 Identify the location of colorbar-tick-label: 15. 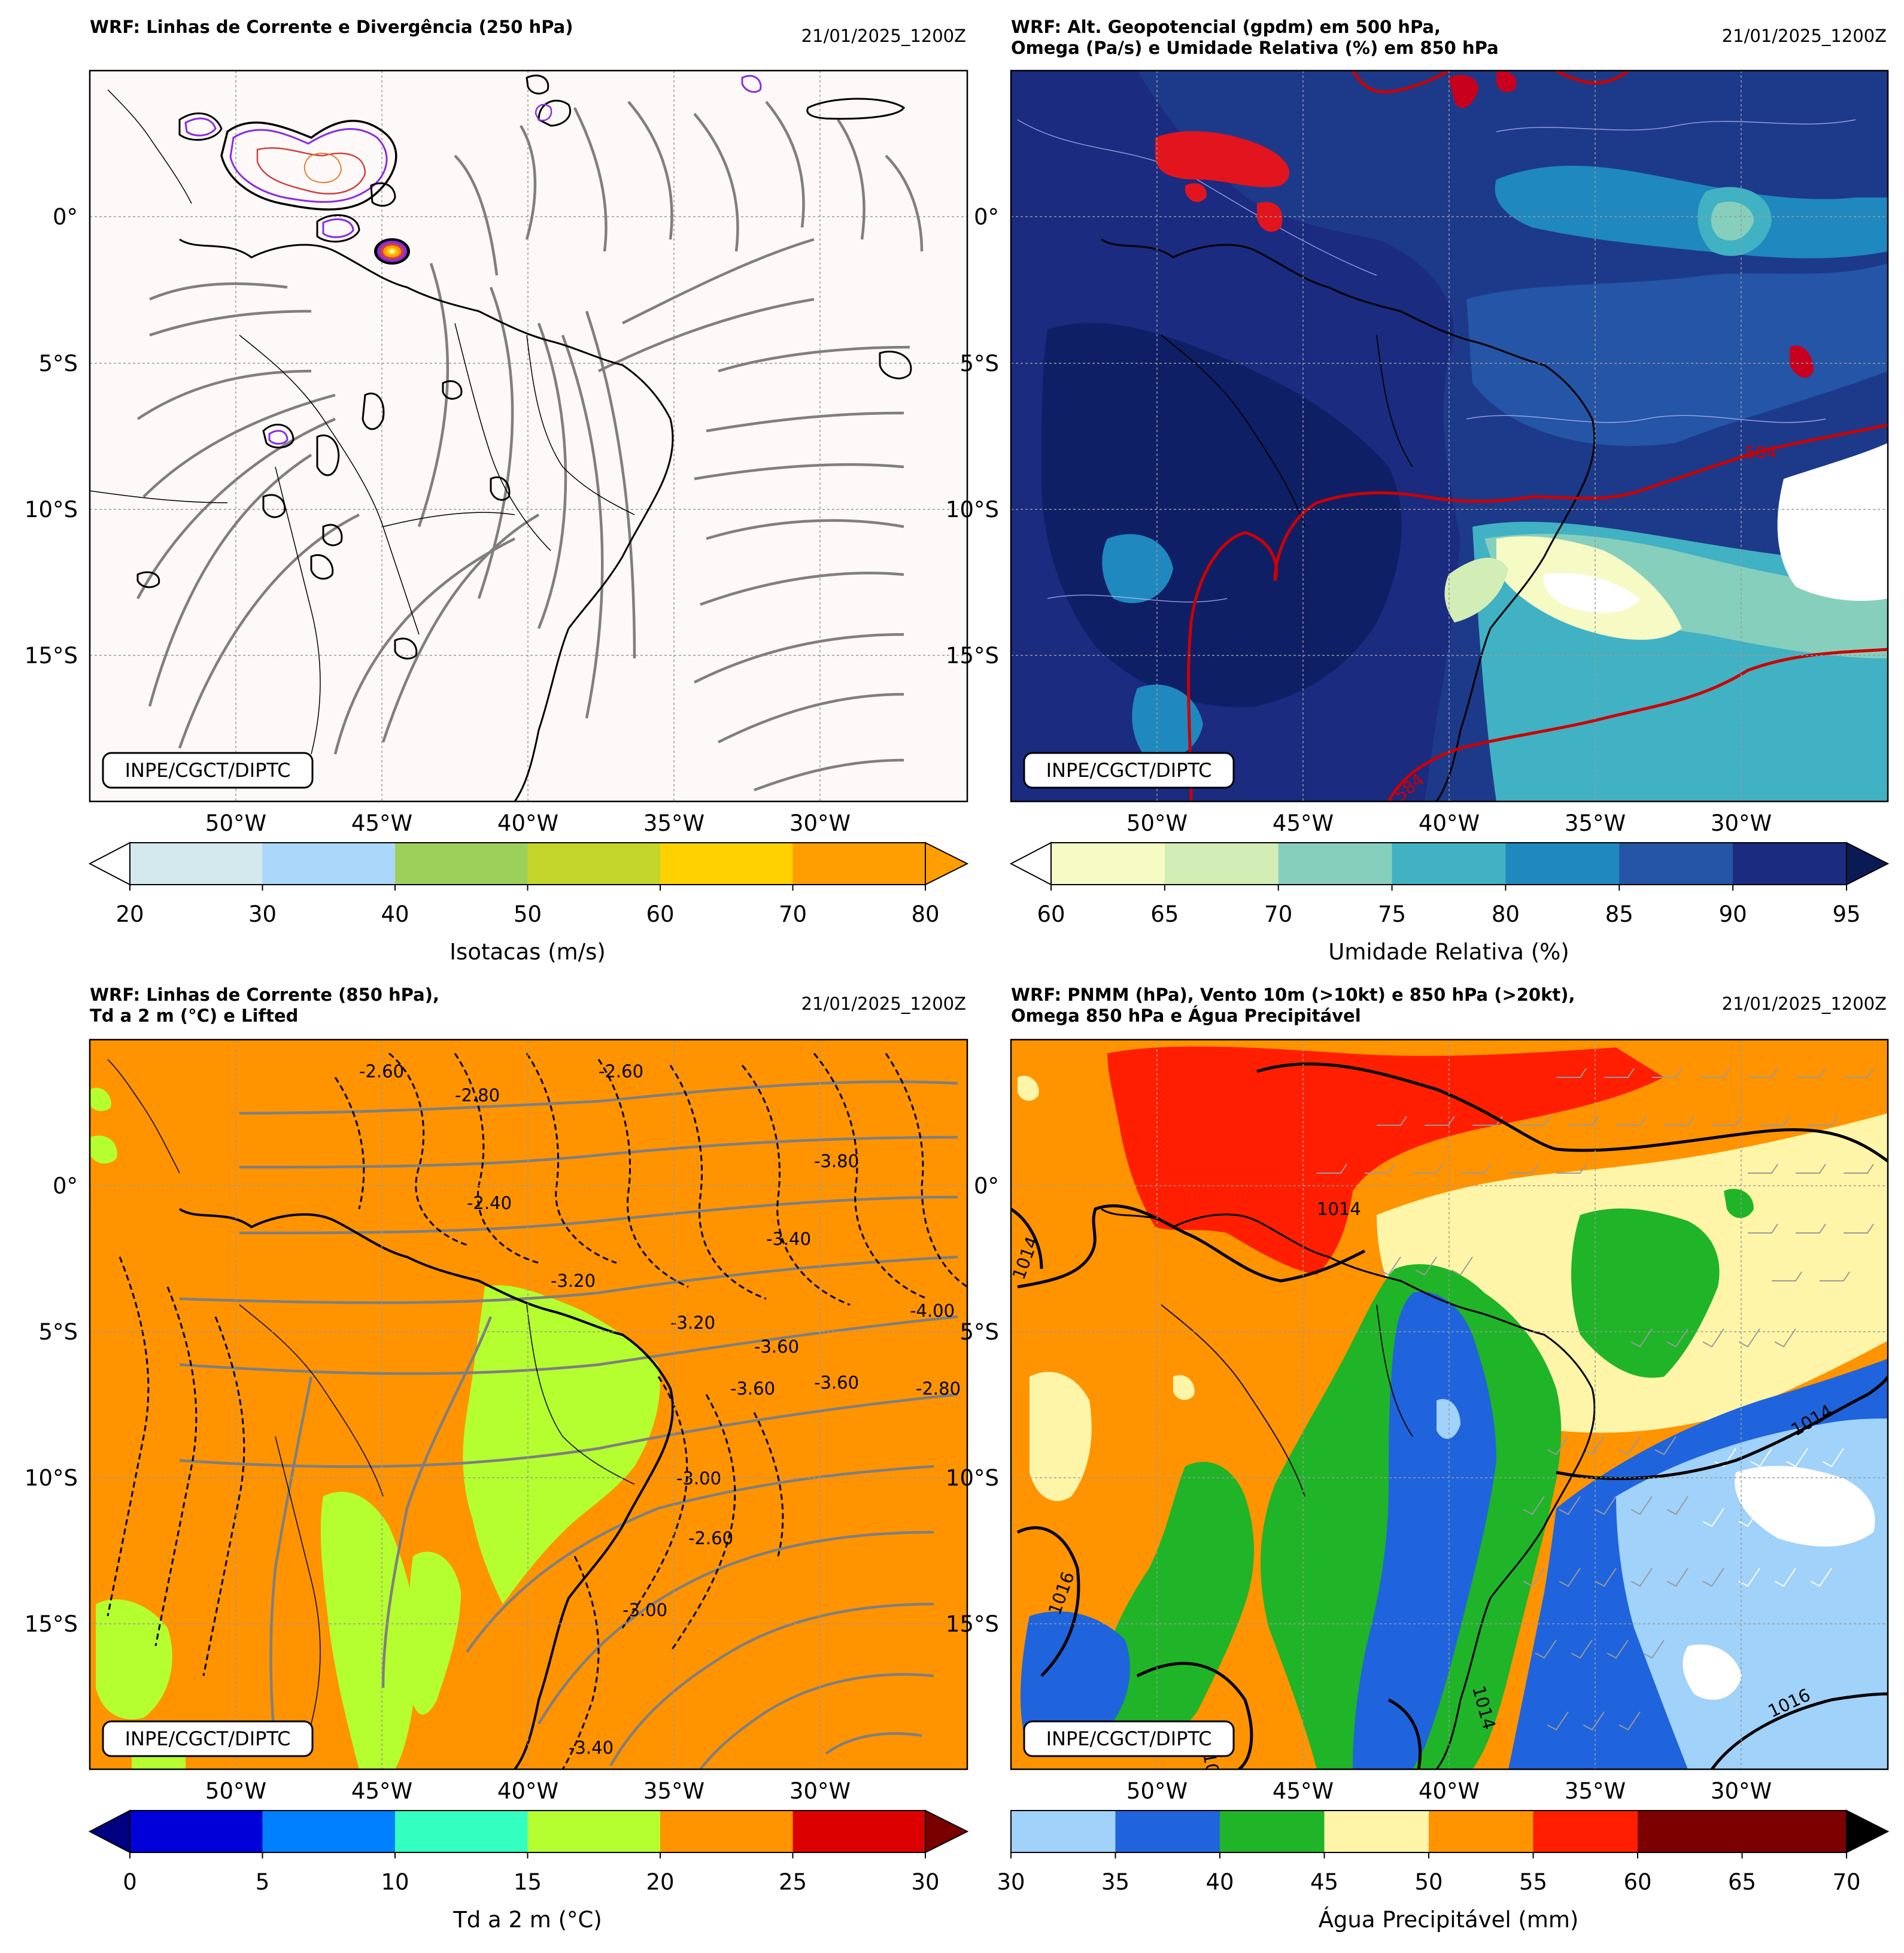
(528, 1882).